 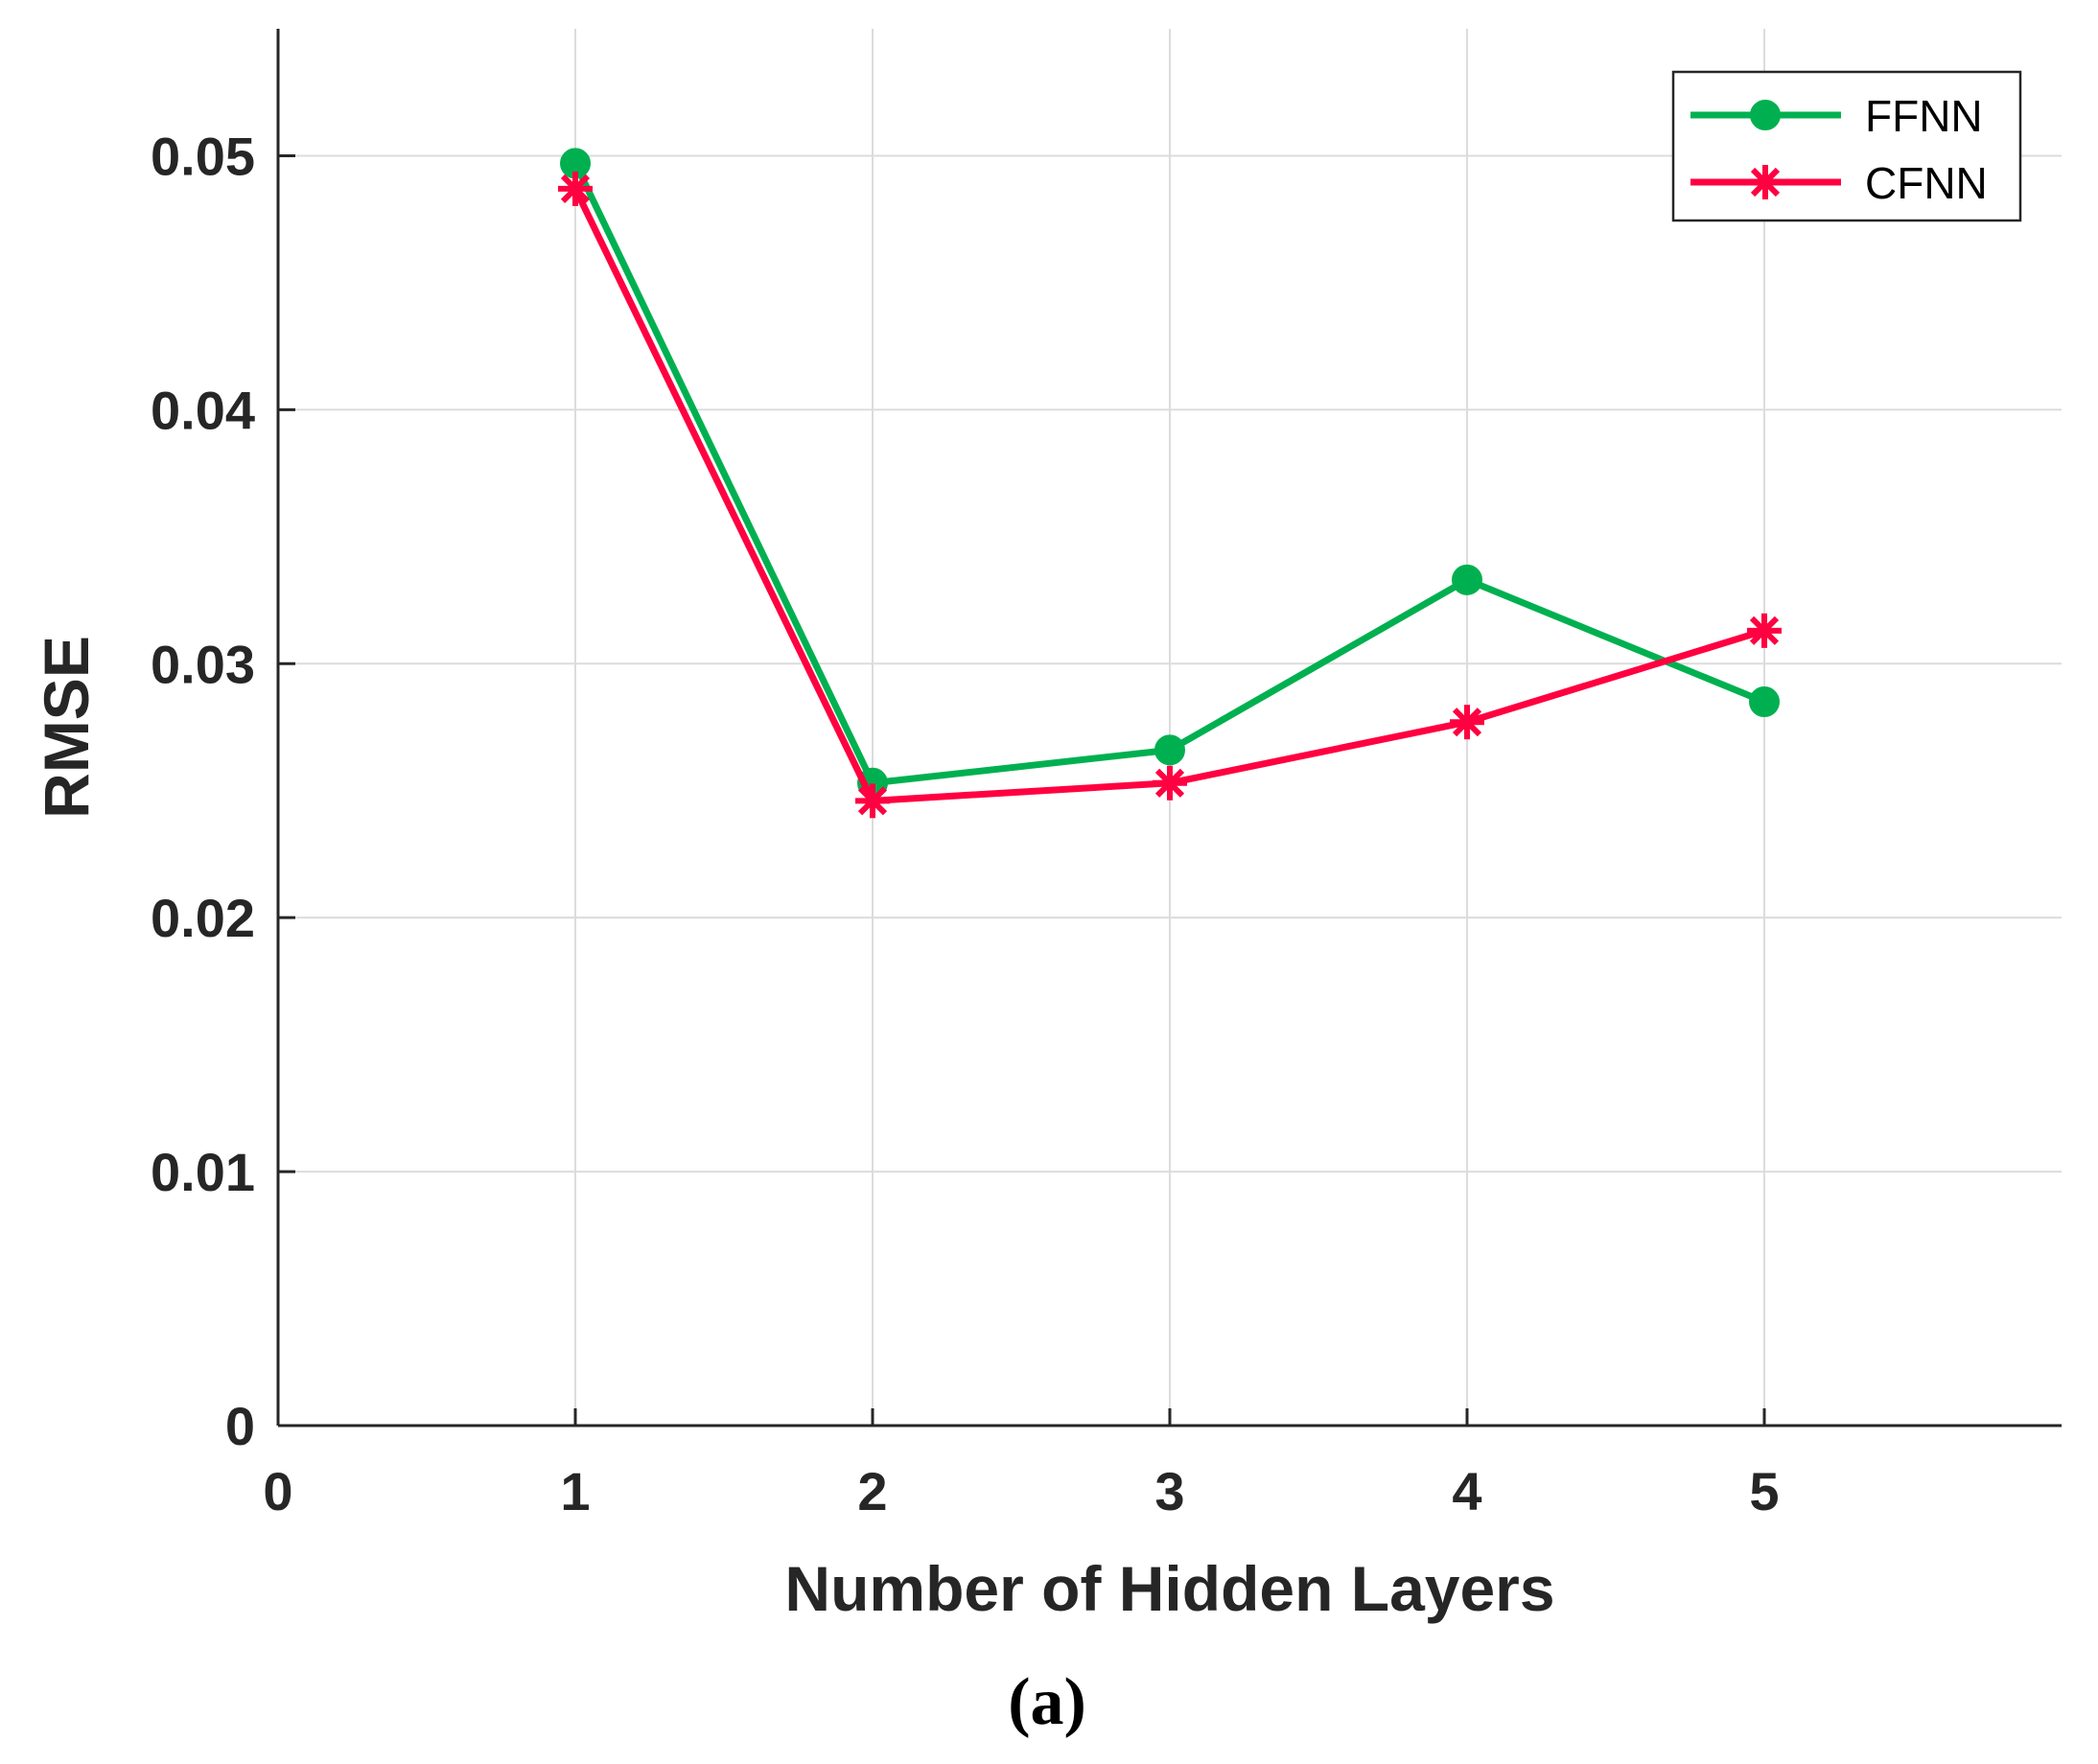 What do you see at coordinates (1169, 1491) in the screenshot?
I see `x-tick-label: 3` at bounding box center [1169, 1491].